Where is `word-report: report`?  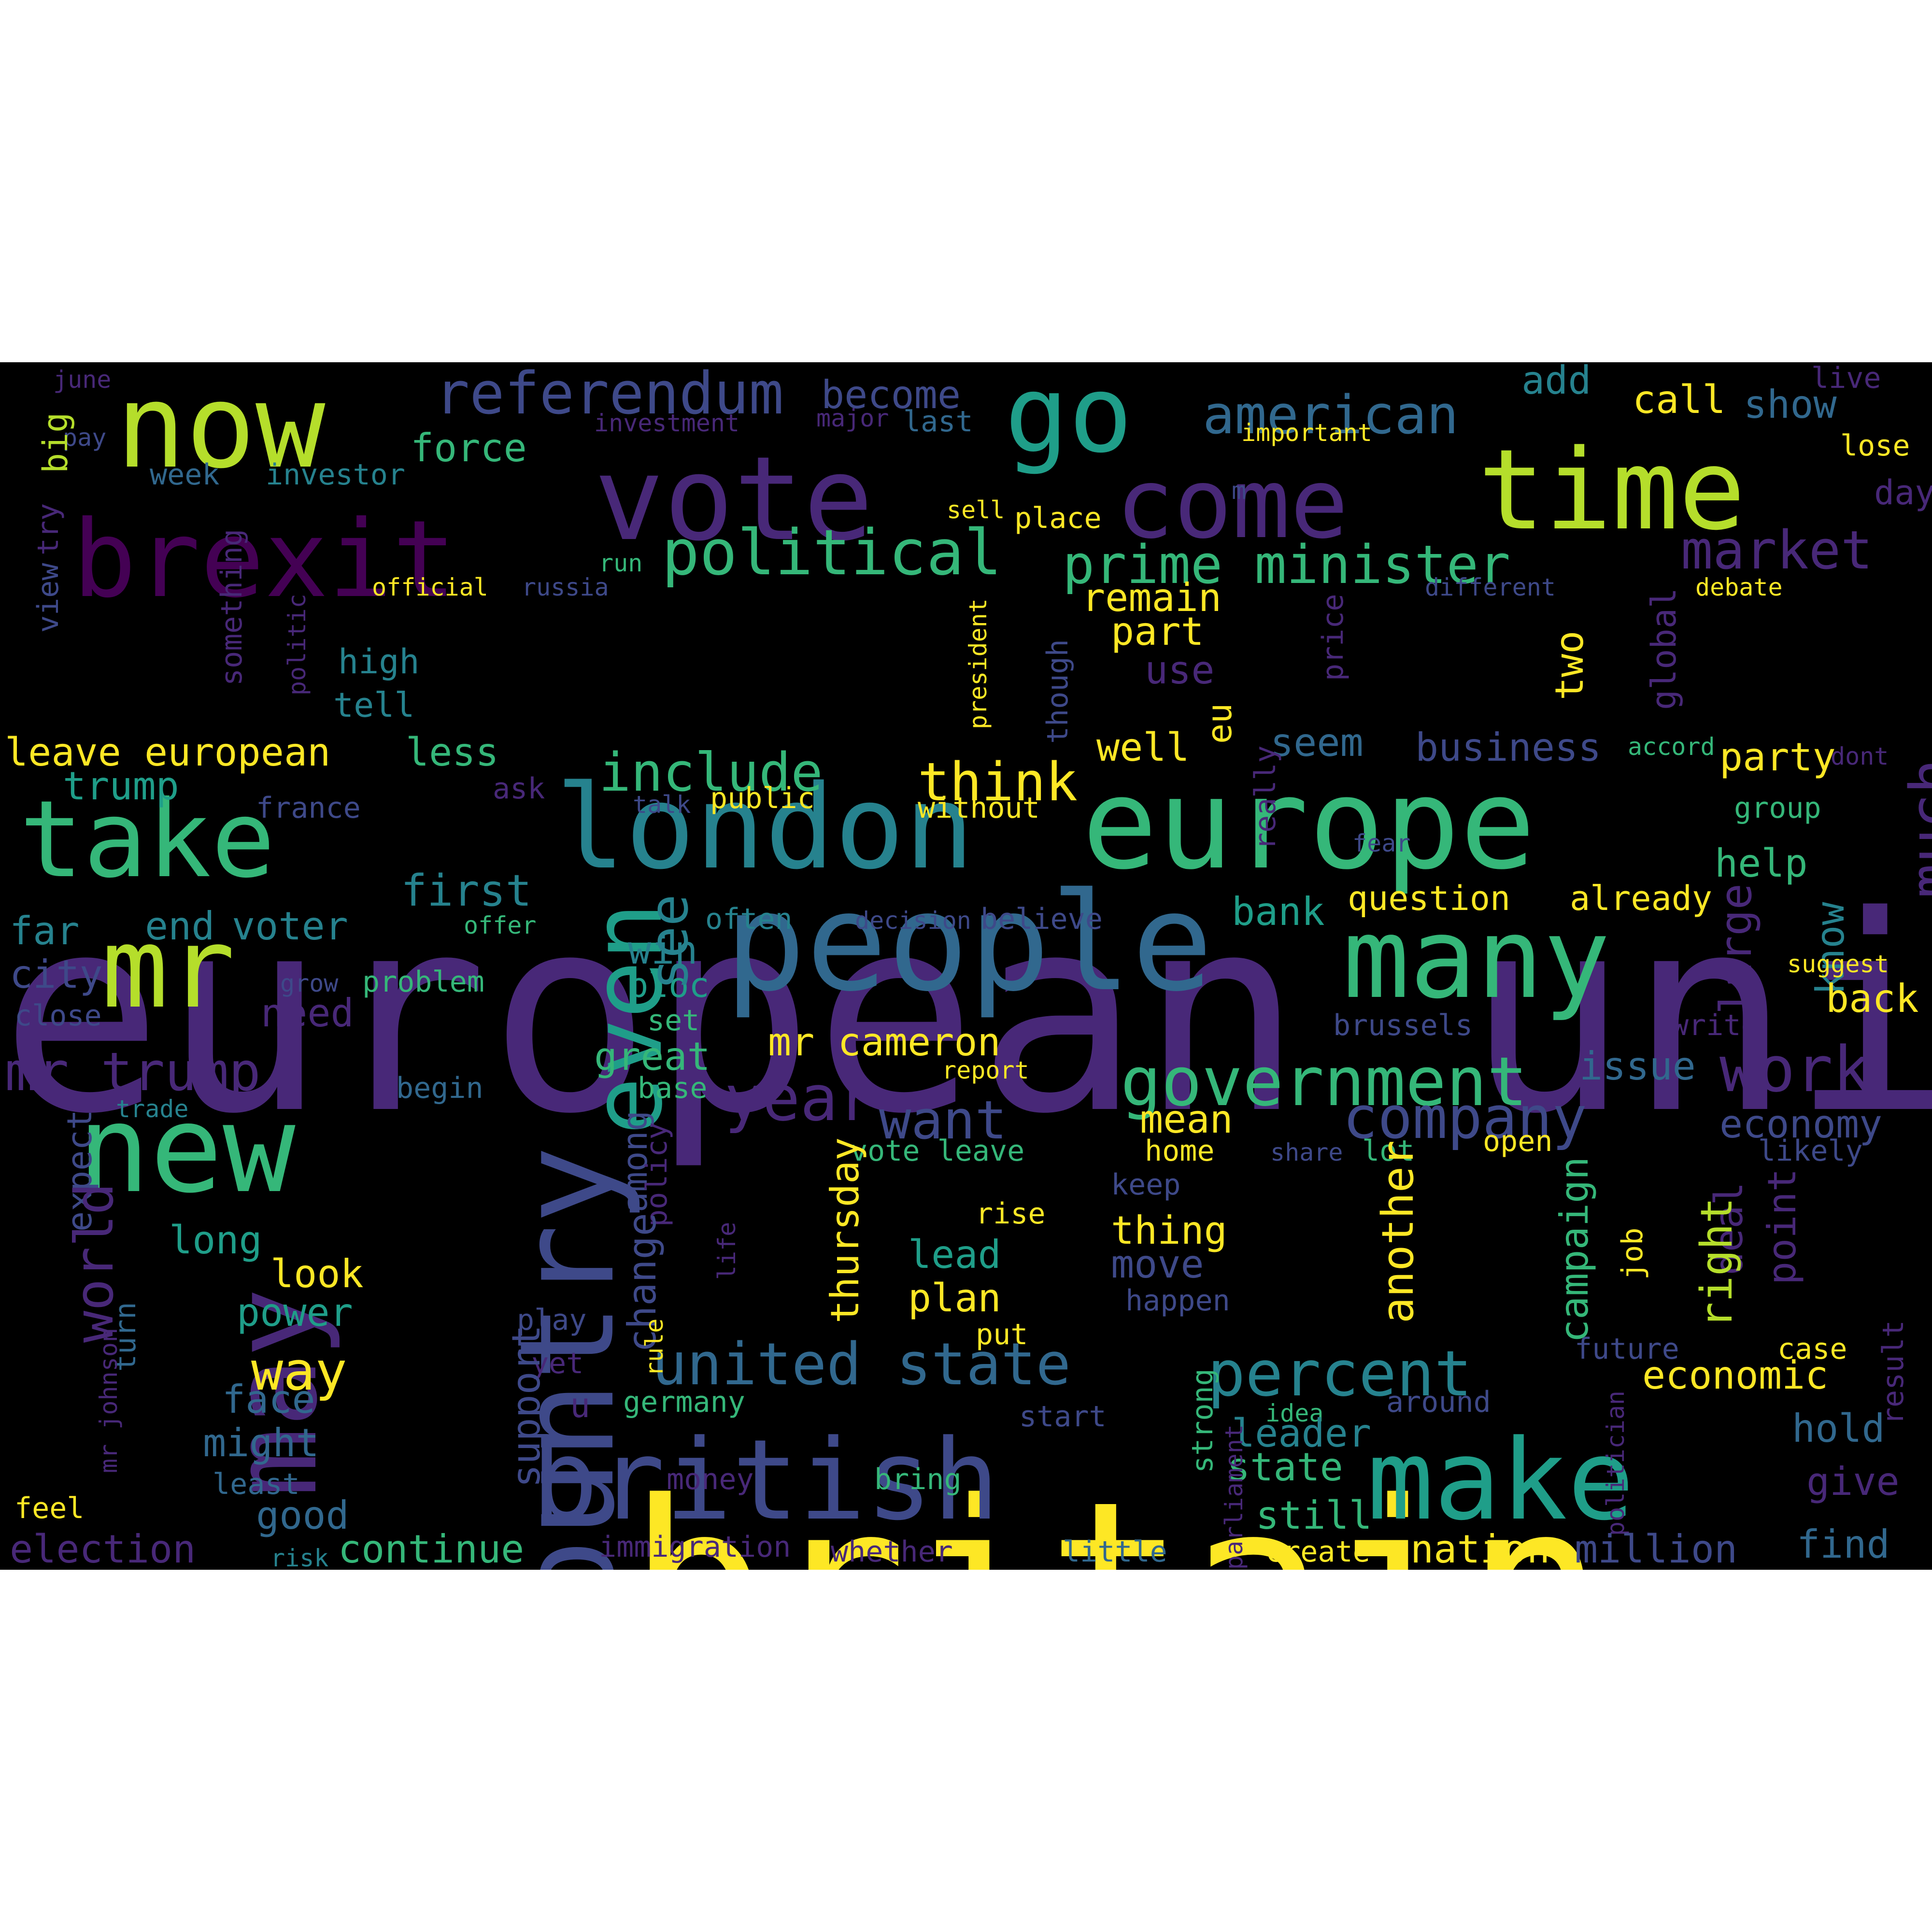
word-report: report is located at coordinates (985, 1070).